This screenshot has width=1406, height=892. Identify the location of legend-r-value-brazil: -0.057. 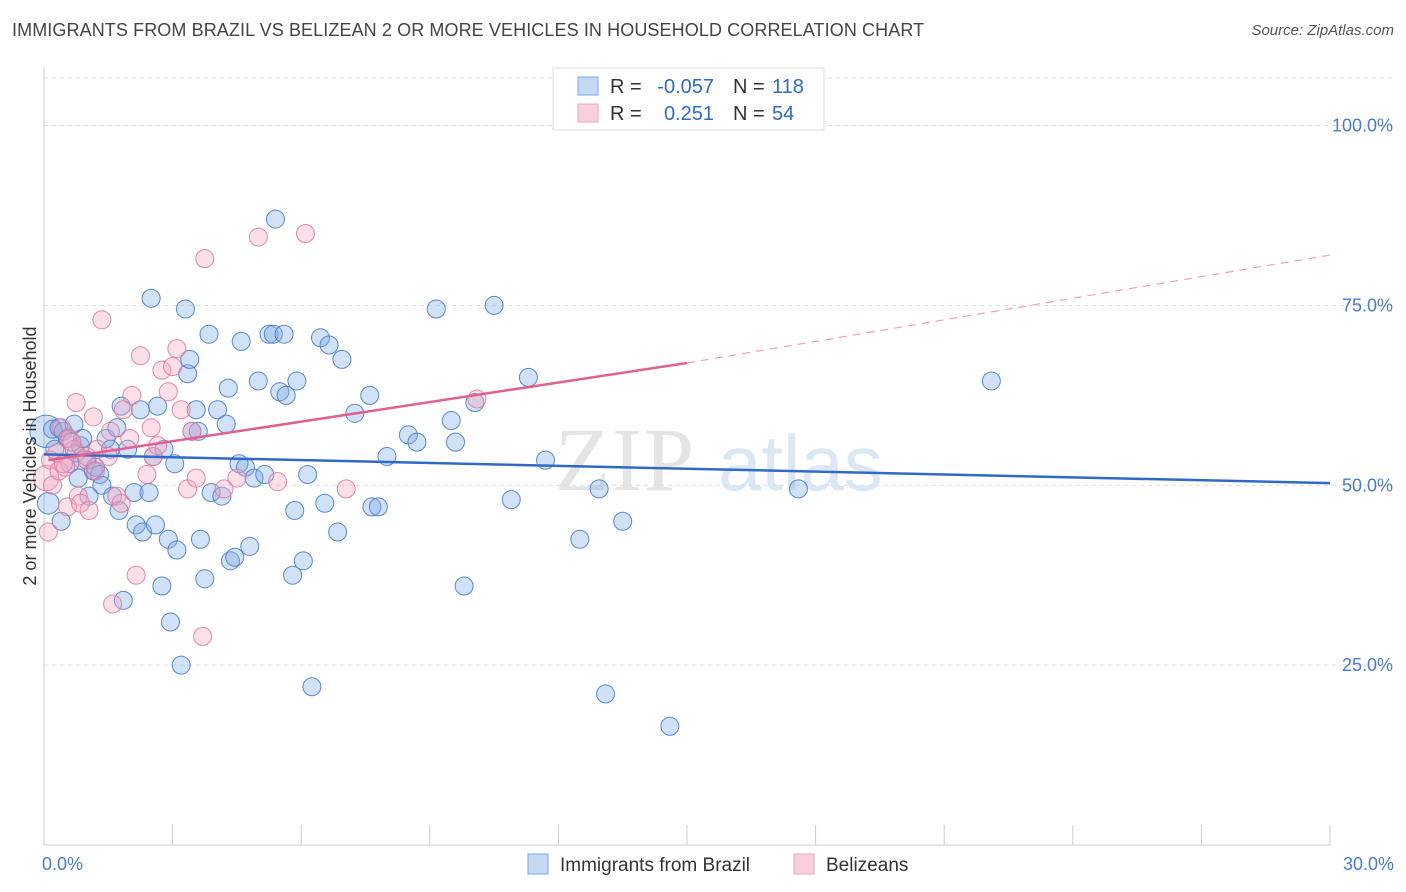
(685, 87).